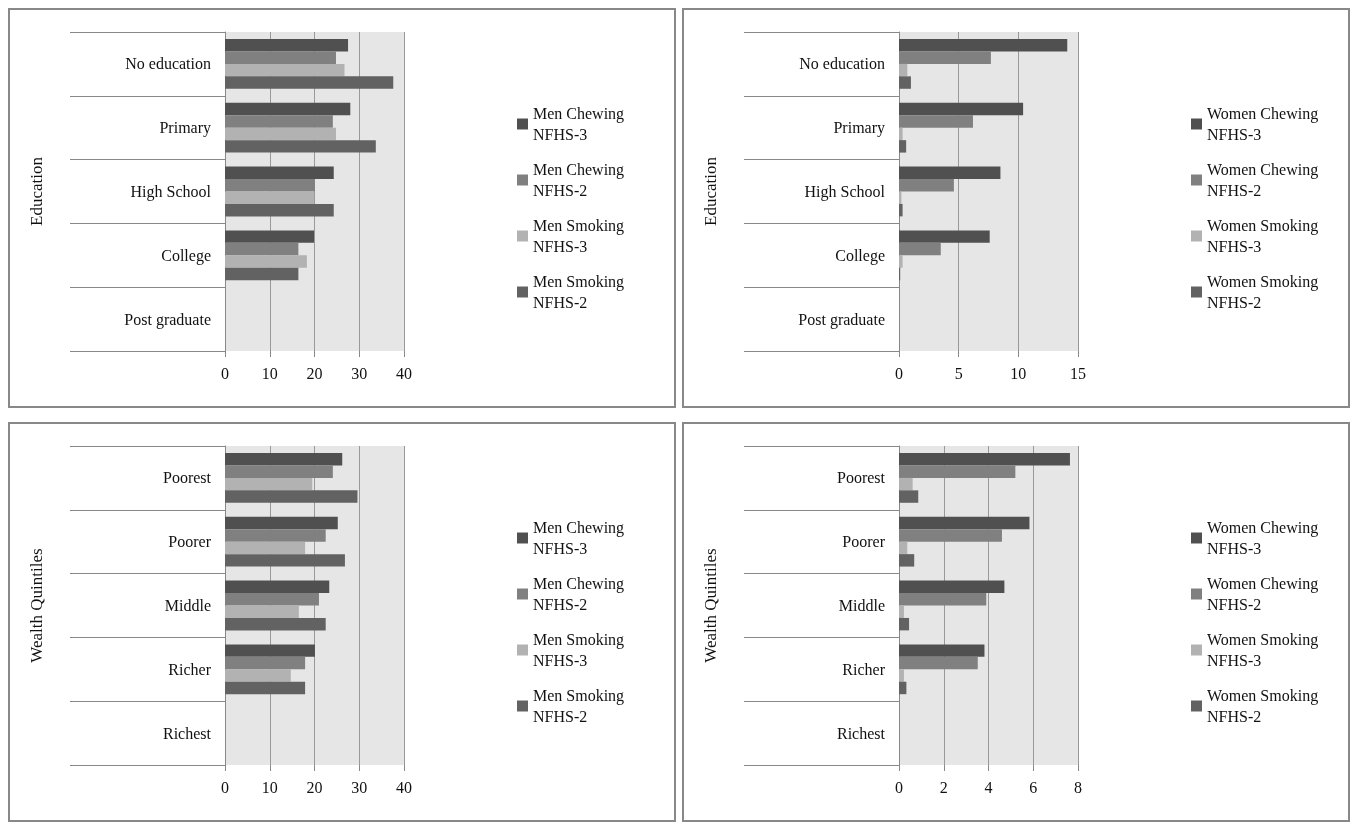 This screenshot has height=835, width=1365. Describe the element at coordinates (187, 605) in the screenshot. I see `y-tick-label: Middle` at that location.